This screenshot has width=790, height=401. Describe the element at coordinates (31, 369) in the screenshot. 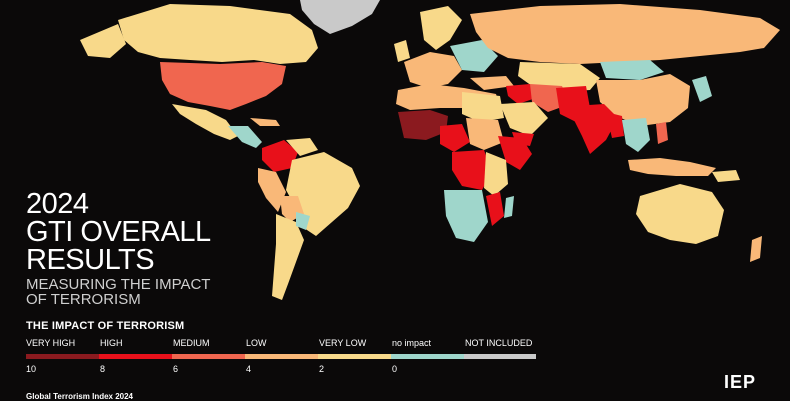

I see `legend-tick-10: 10` at that location.